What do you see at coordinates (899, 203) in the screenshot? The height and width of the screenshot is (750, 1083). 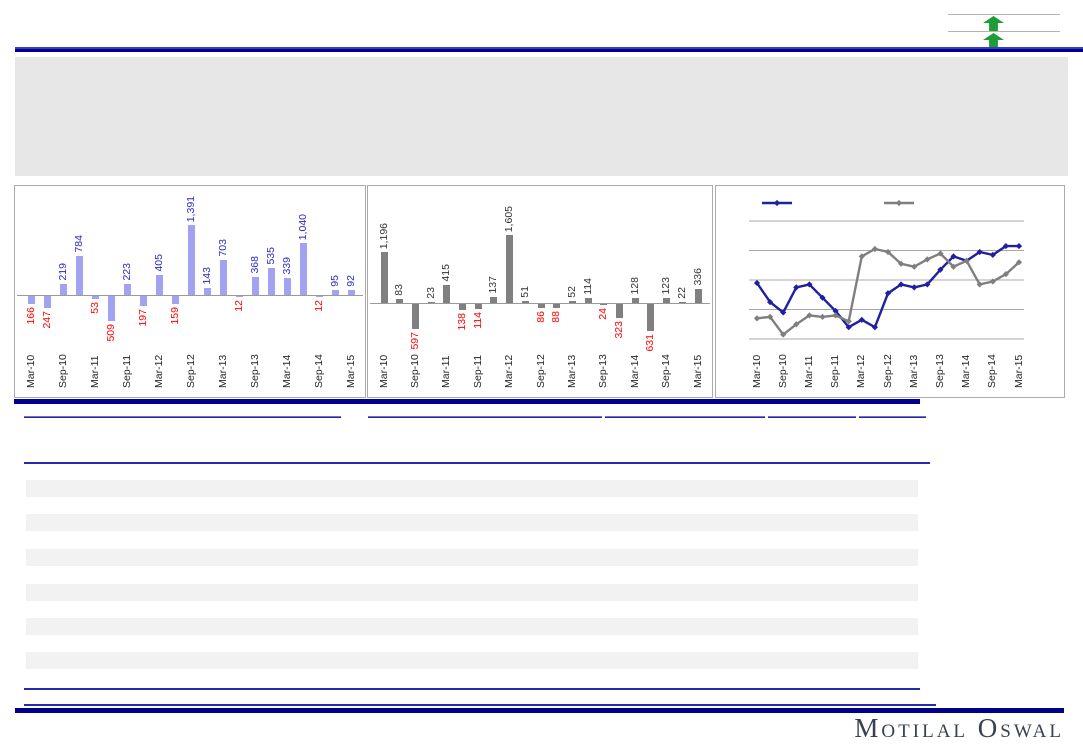 I see `legend-diamond-marker` at bounding box center [899, 203].